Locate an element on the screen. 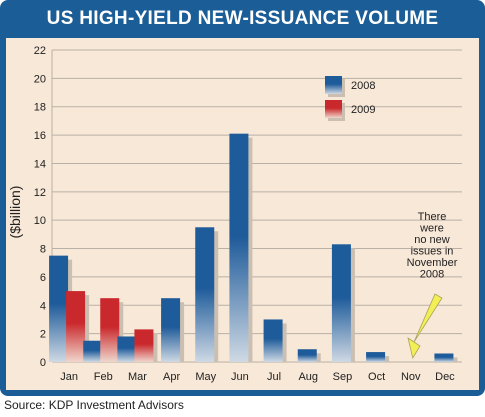 The width and height of the screenshot is (485, 417). bar-2008-dec is located at coordinates (444, 357).